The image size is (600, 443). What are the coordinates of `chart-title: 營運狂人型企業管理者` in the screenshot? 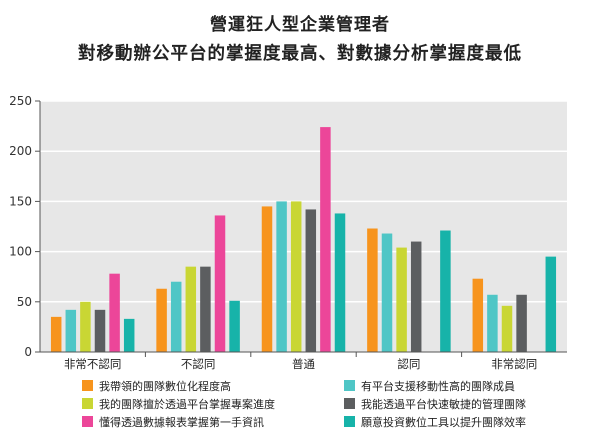 It's located at (300, 25).